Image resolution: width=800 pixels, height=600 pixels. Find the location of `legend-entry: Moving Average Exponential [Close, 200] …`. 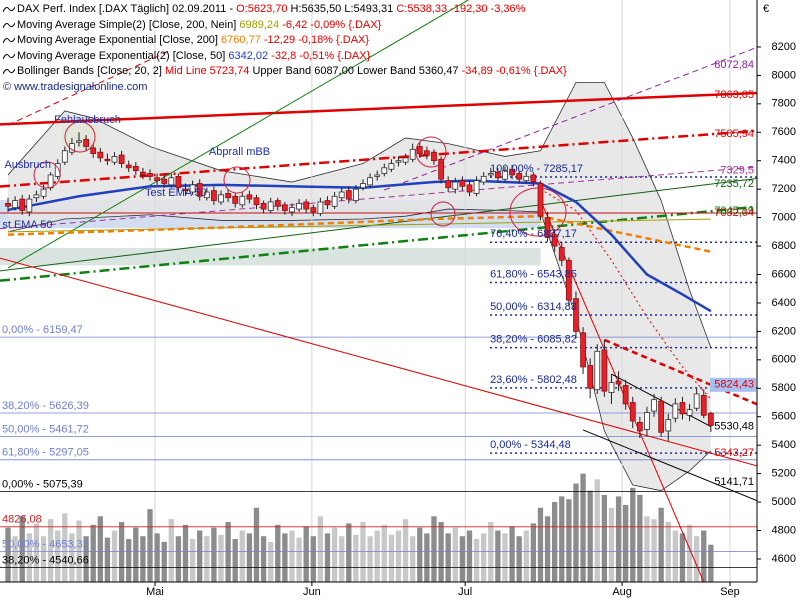

legend-entry: Moving Average Exponential [Close, 200] … is located at coordinates (285, 41).